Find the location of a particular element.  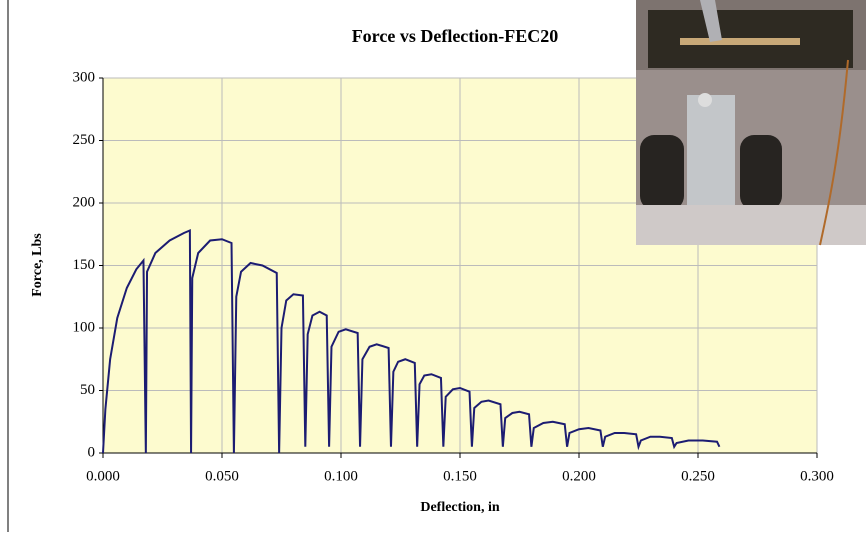

y-tick-label: 150 is located at coordinates (84, 265).